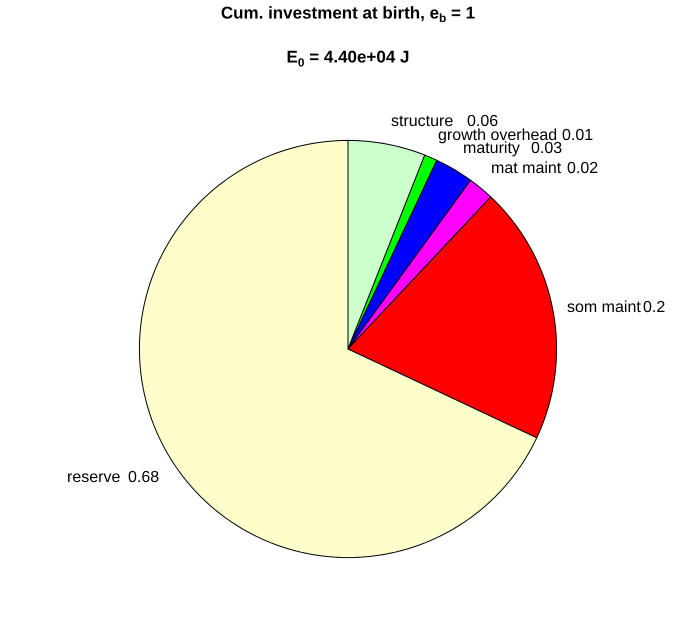 Image resolution: width=696 pixels, height=618 pixels. What do you see at coordinates (582, 168) in the screenshot?
I see `data-label: 0.02` at bounding box center [582, 168].